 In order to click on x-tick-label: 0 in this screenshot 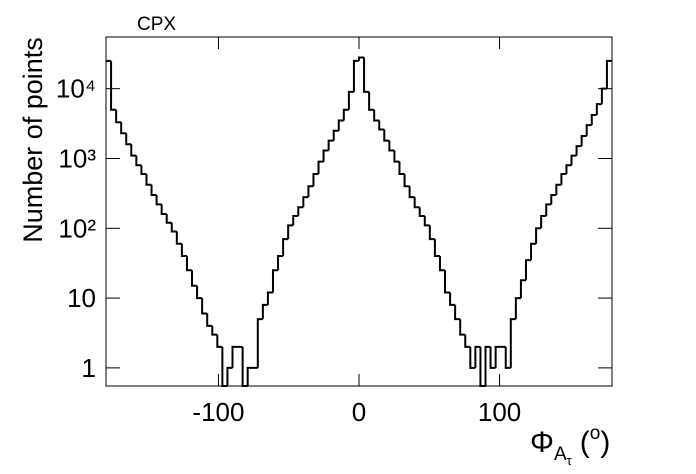, I will do `click(359, 412)`.